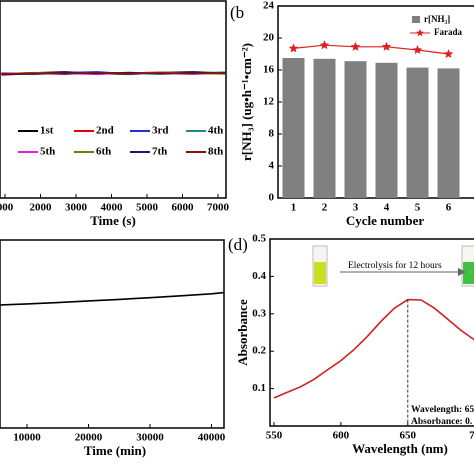 Image resolution: width=474 pixels, height=474 pixels. I want to click on y-tick-label: 16, so click(269, 70).